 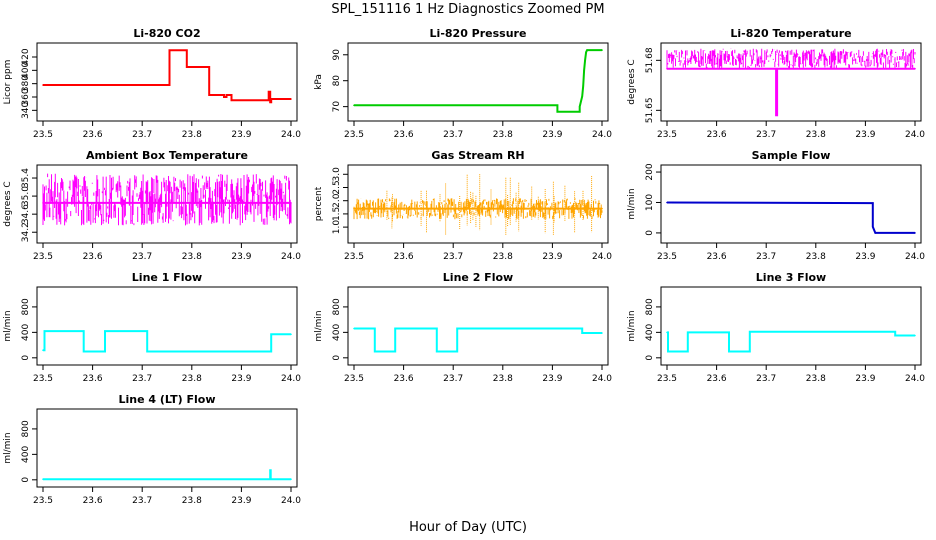 I want to click on panel-title: Li-820 CO2, so click(x=166, y=33).